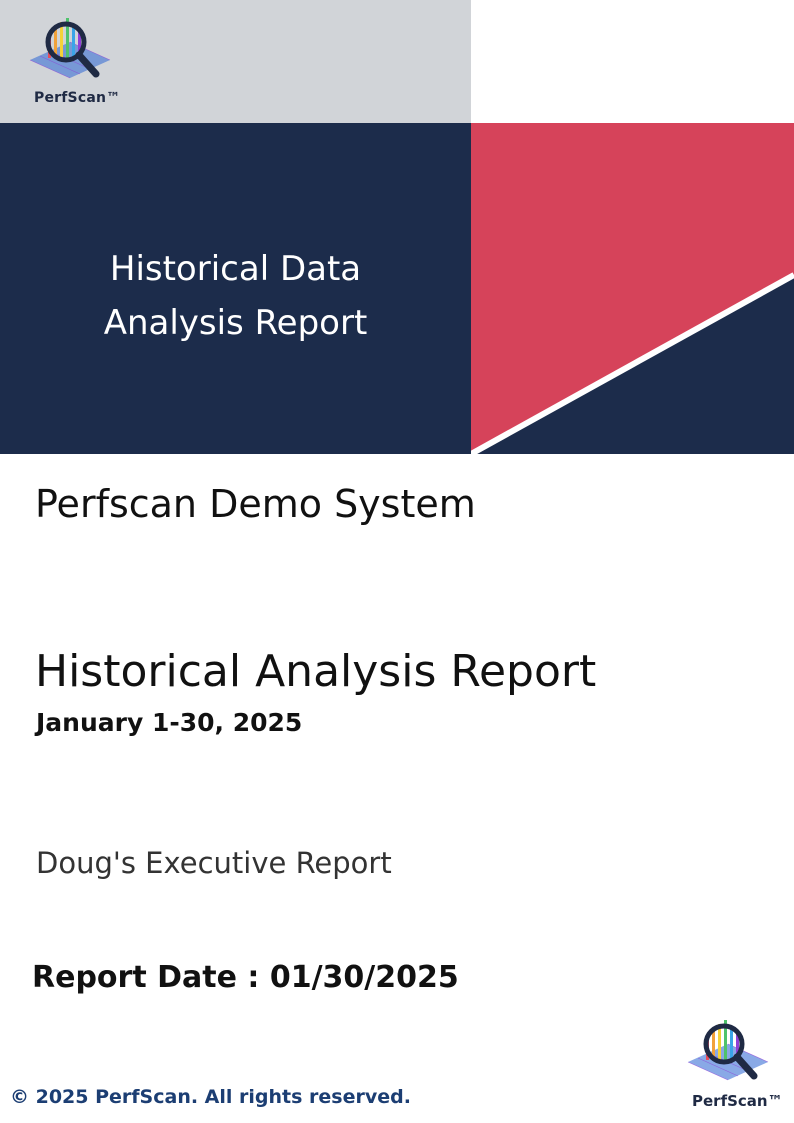 The width and height of the screenshot is (794, 1123). I want to click on report-date: Report Date : 01/30/2025, so click(245, 977).